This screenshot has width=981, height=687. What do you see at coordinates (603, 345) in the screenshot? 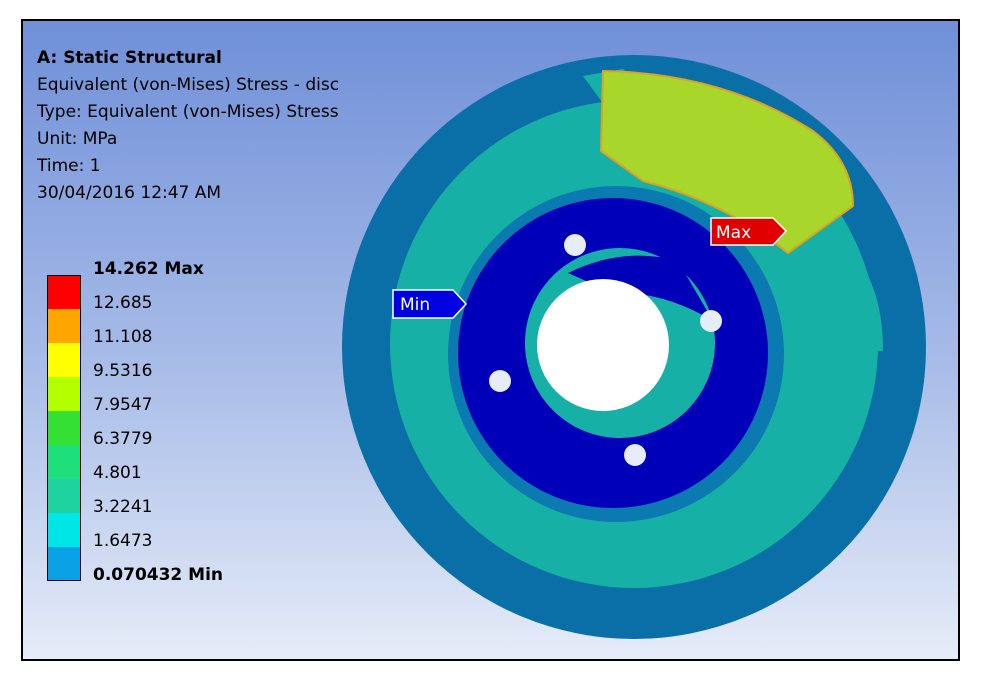
I see `disc-bore` at bounding box center [603, 345].